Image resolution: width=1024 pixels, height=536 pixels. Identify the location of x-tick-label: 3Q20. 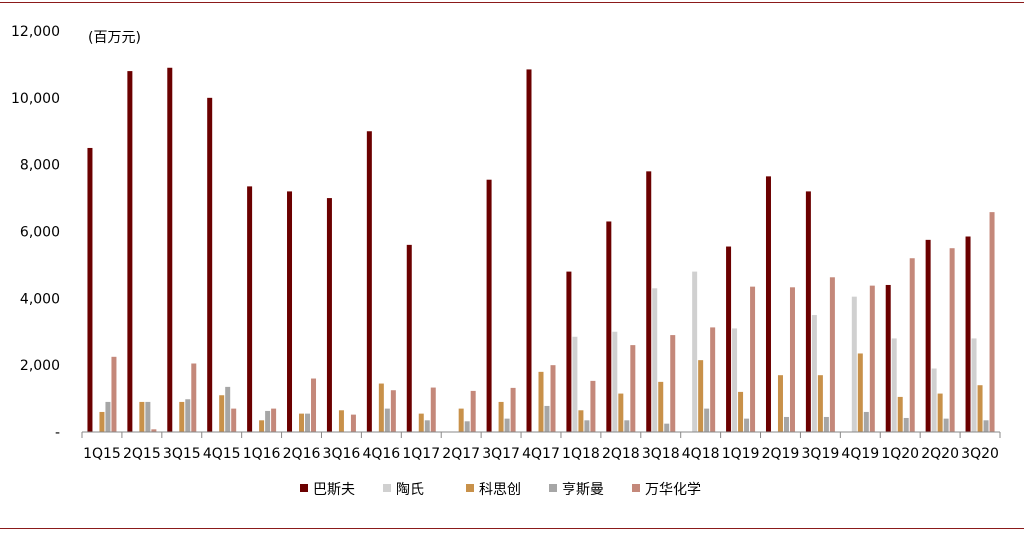
(980, 454).